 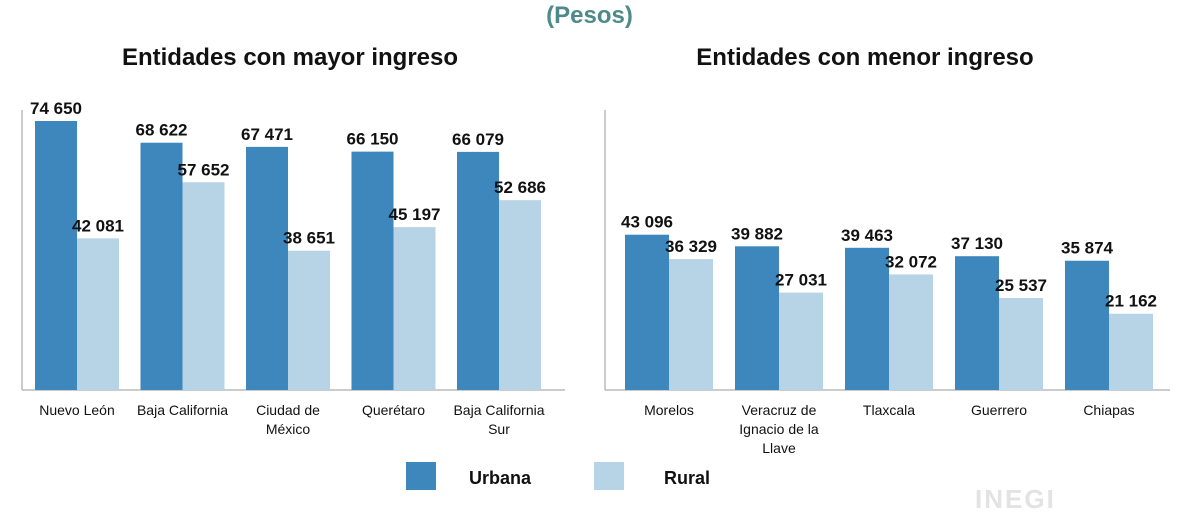 What do you see at coordinates (757, 233) in the screenshot?
I see `right-data-label-urbana-1: 39 882` at bounding box center [757, 233].